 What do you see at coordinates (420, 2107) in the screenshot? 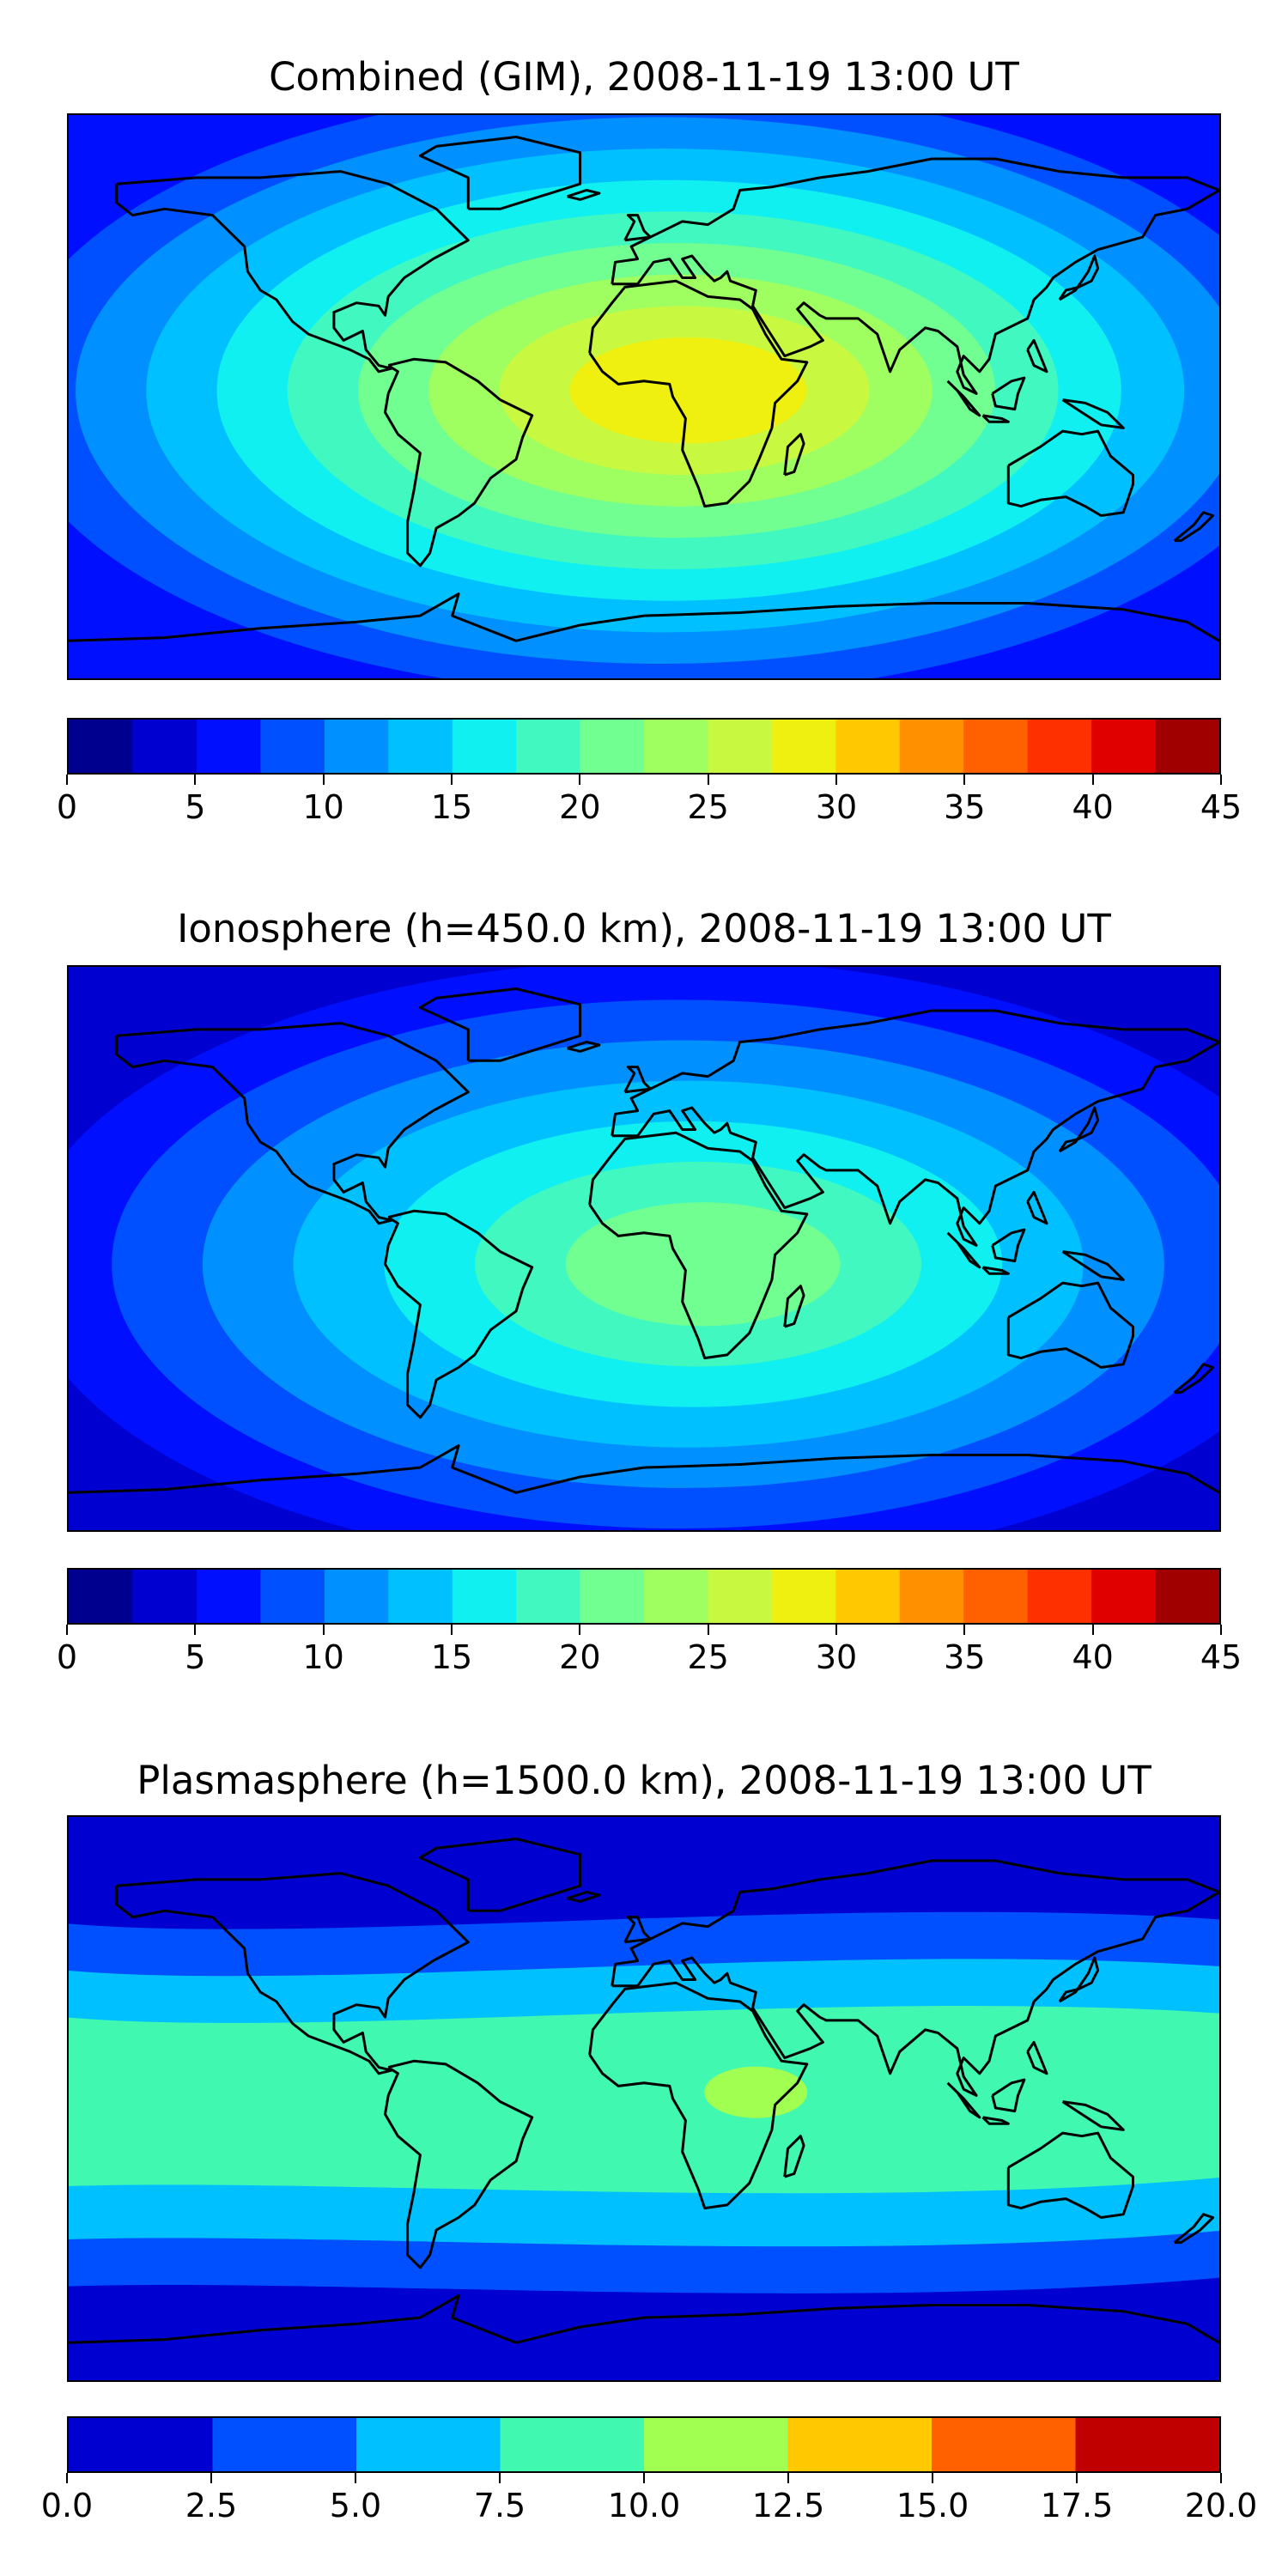
I see `contour-peak` at bounding box center [420, 2107].